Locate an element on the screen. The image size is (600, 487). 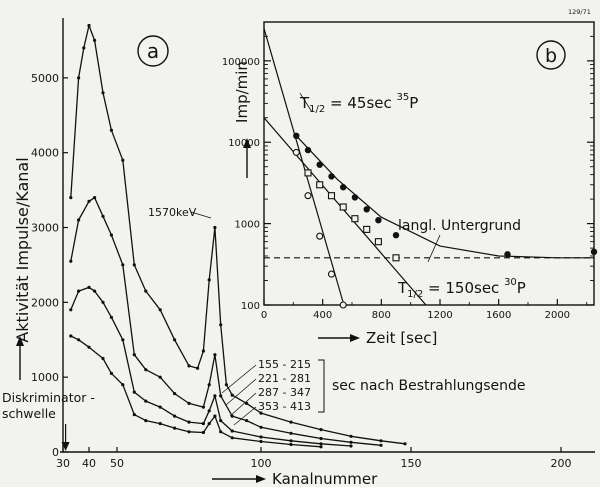
panel-a-ylabel: Aktivität Impulse/Kanal is located at coordinates (22, 249).